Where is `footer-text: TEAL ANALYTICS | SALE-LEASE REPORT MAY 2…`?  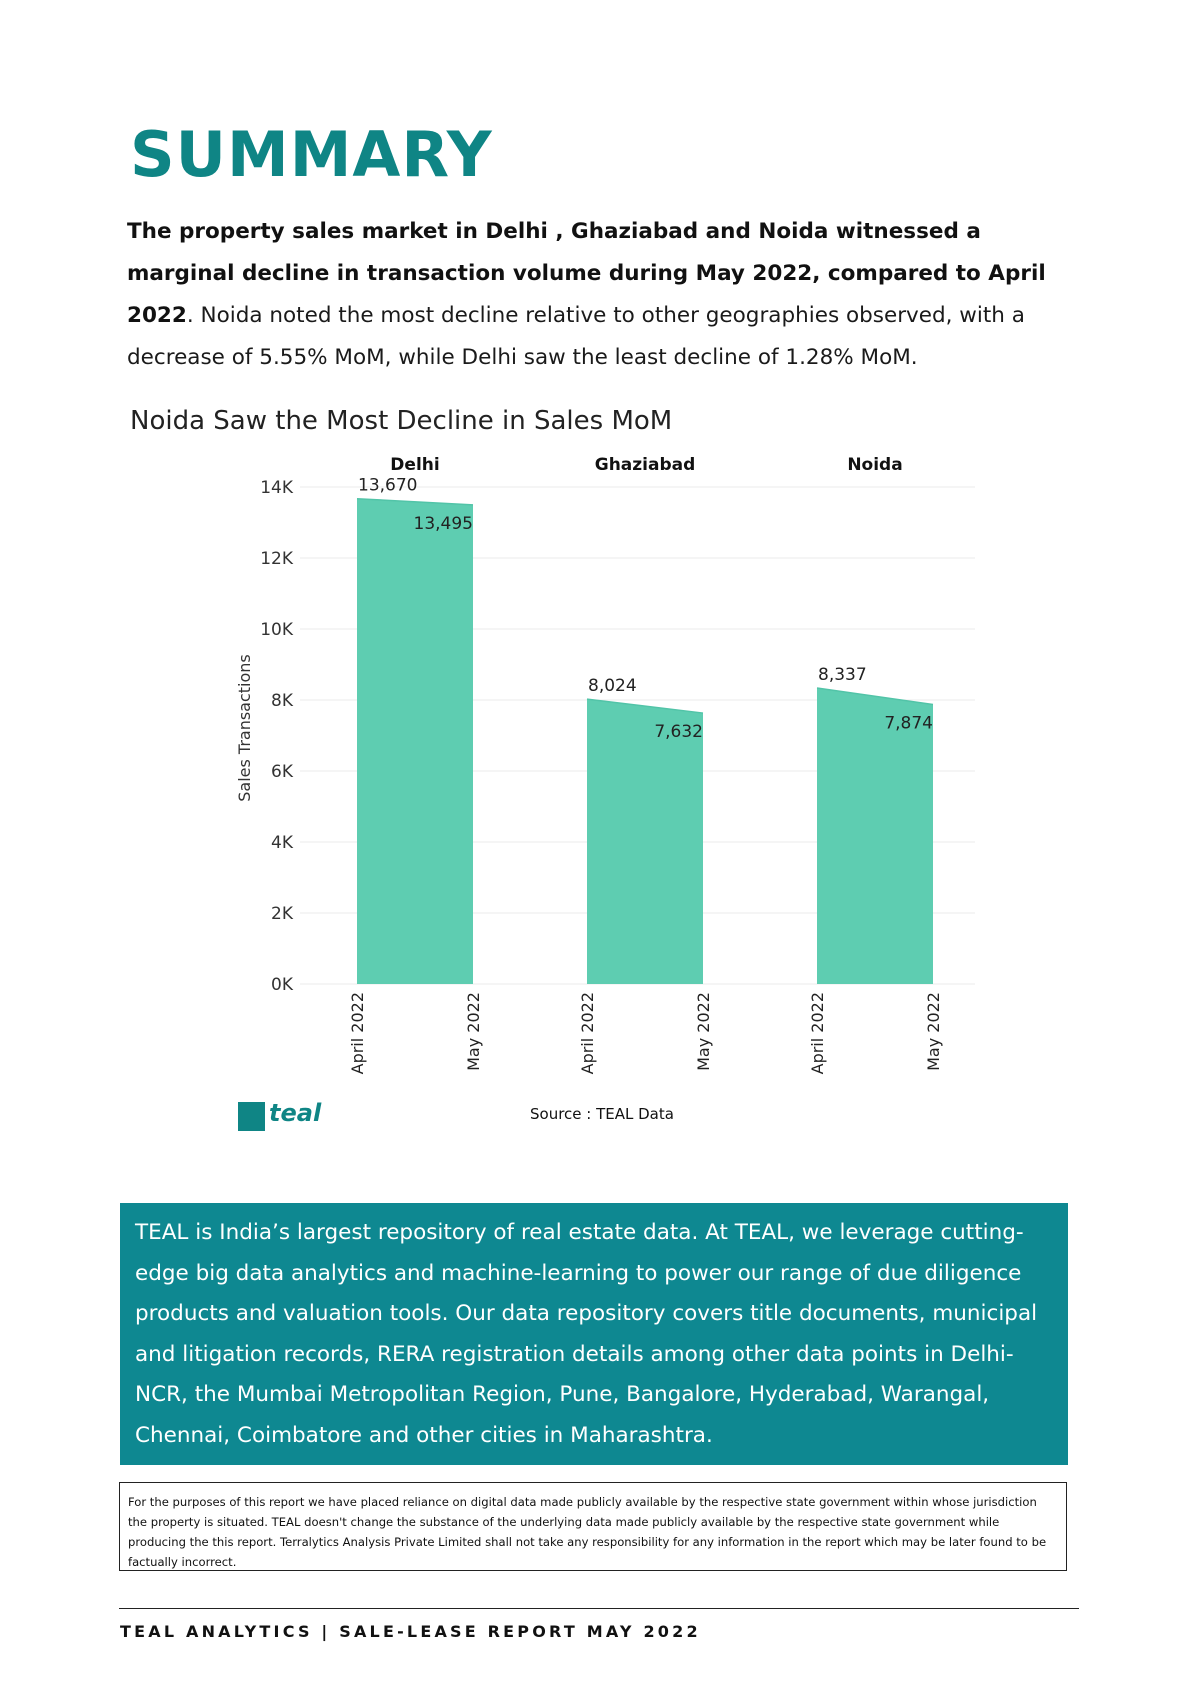 footer-text: TEAL ANALYTICS | SALE-LEASE REPORT MAY 2… is located at coordinates (410, 1631).